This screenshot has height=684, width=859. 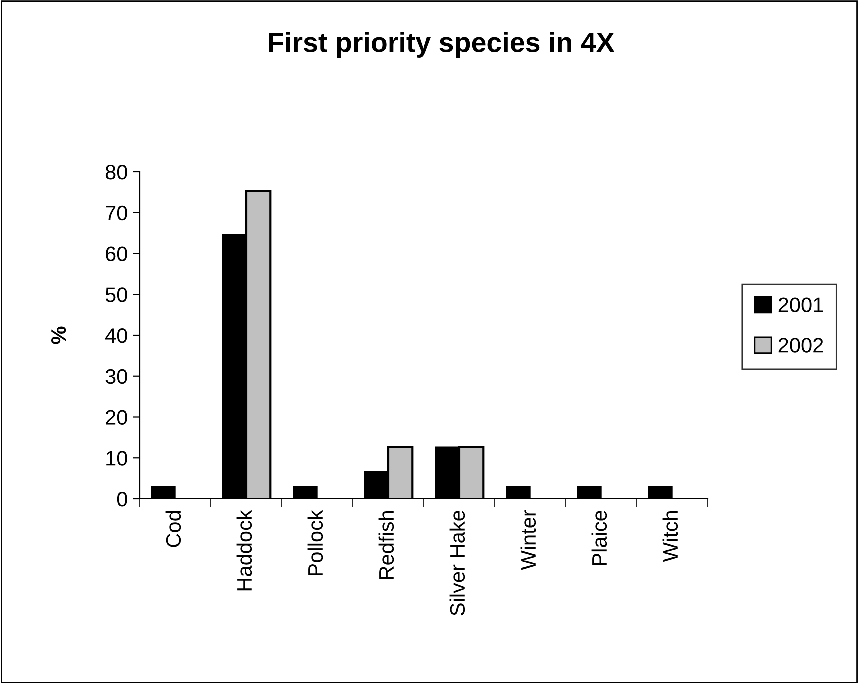 I want to click on x-tick-label: Pollock, so click(x=316, y=543).